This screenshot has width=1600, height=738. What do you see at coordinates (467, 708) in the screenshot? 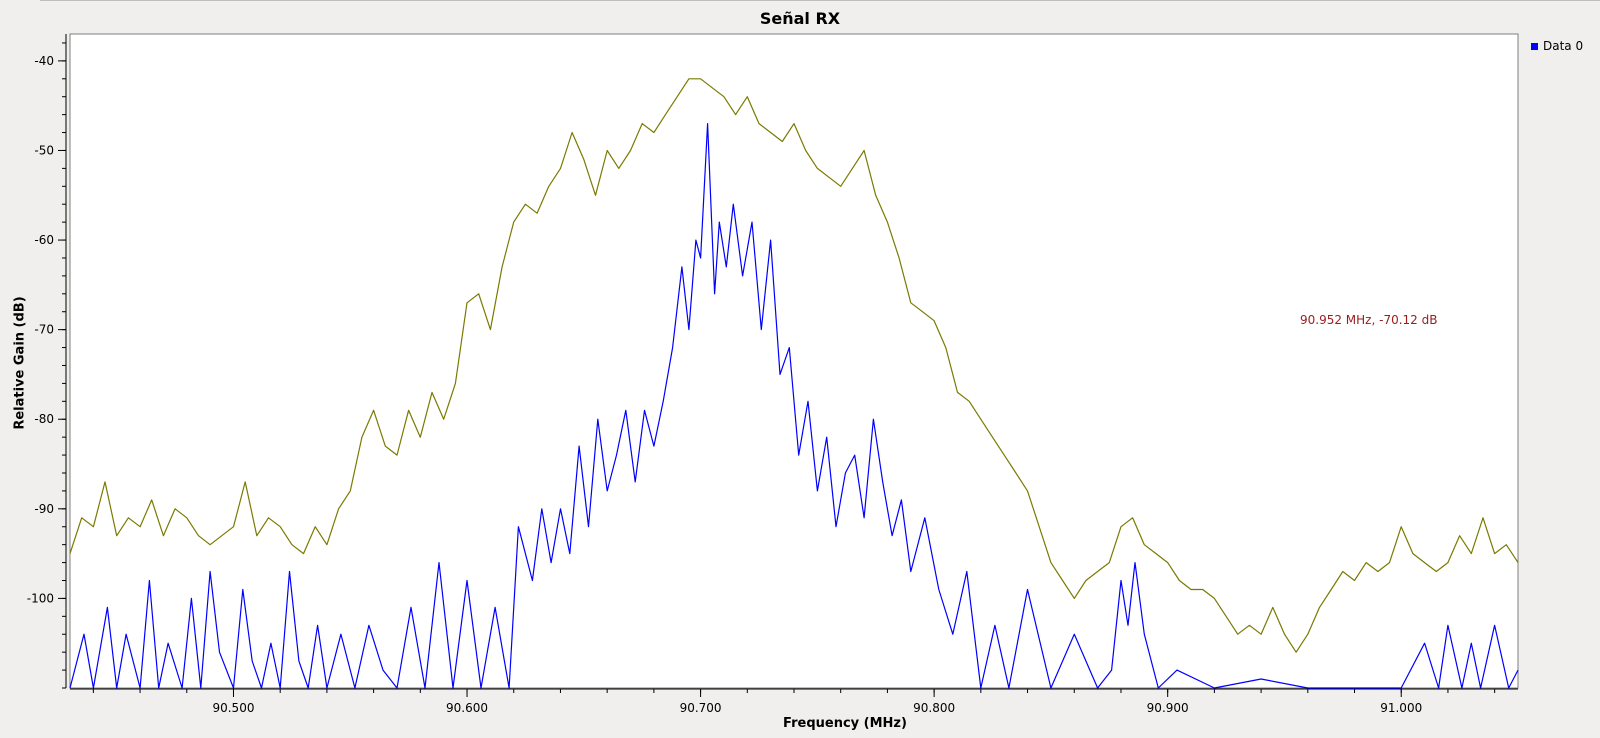
I see `x-tick-label: 90.600` at bounding box center [467, 708].